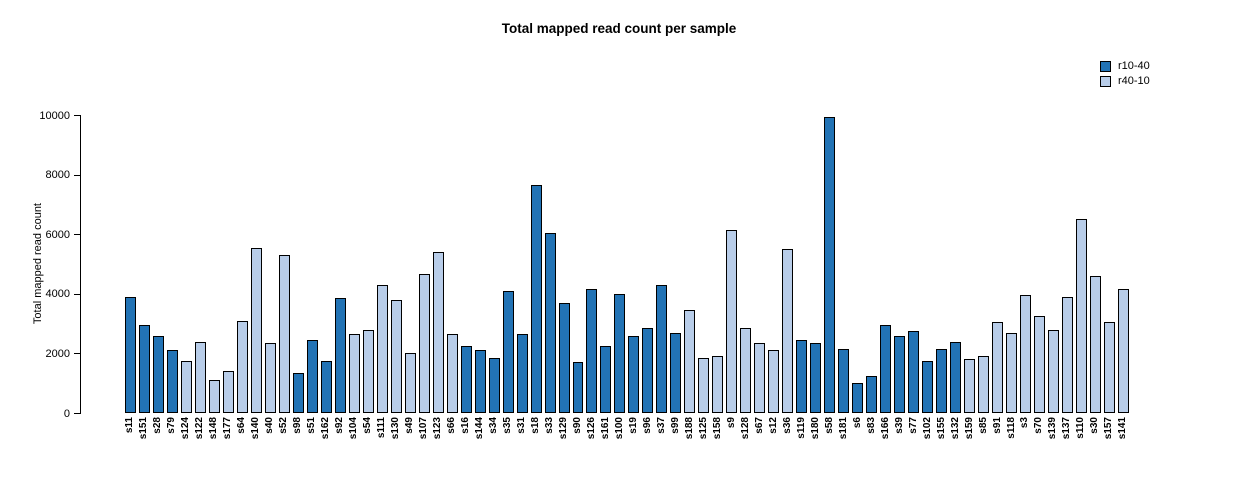  Describe the element at coordinates (270, 446) in the screenshot. I see `x-tick-cell: s40` at that location.